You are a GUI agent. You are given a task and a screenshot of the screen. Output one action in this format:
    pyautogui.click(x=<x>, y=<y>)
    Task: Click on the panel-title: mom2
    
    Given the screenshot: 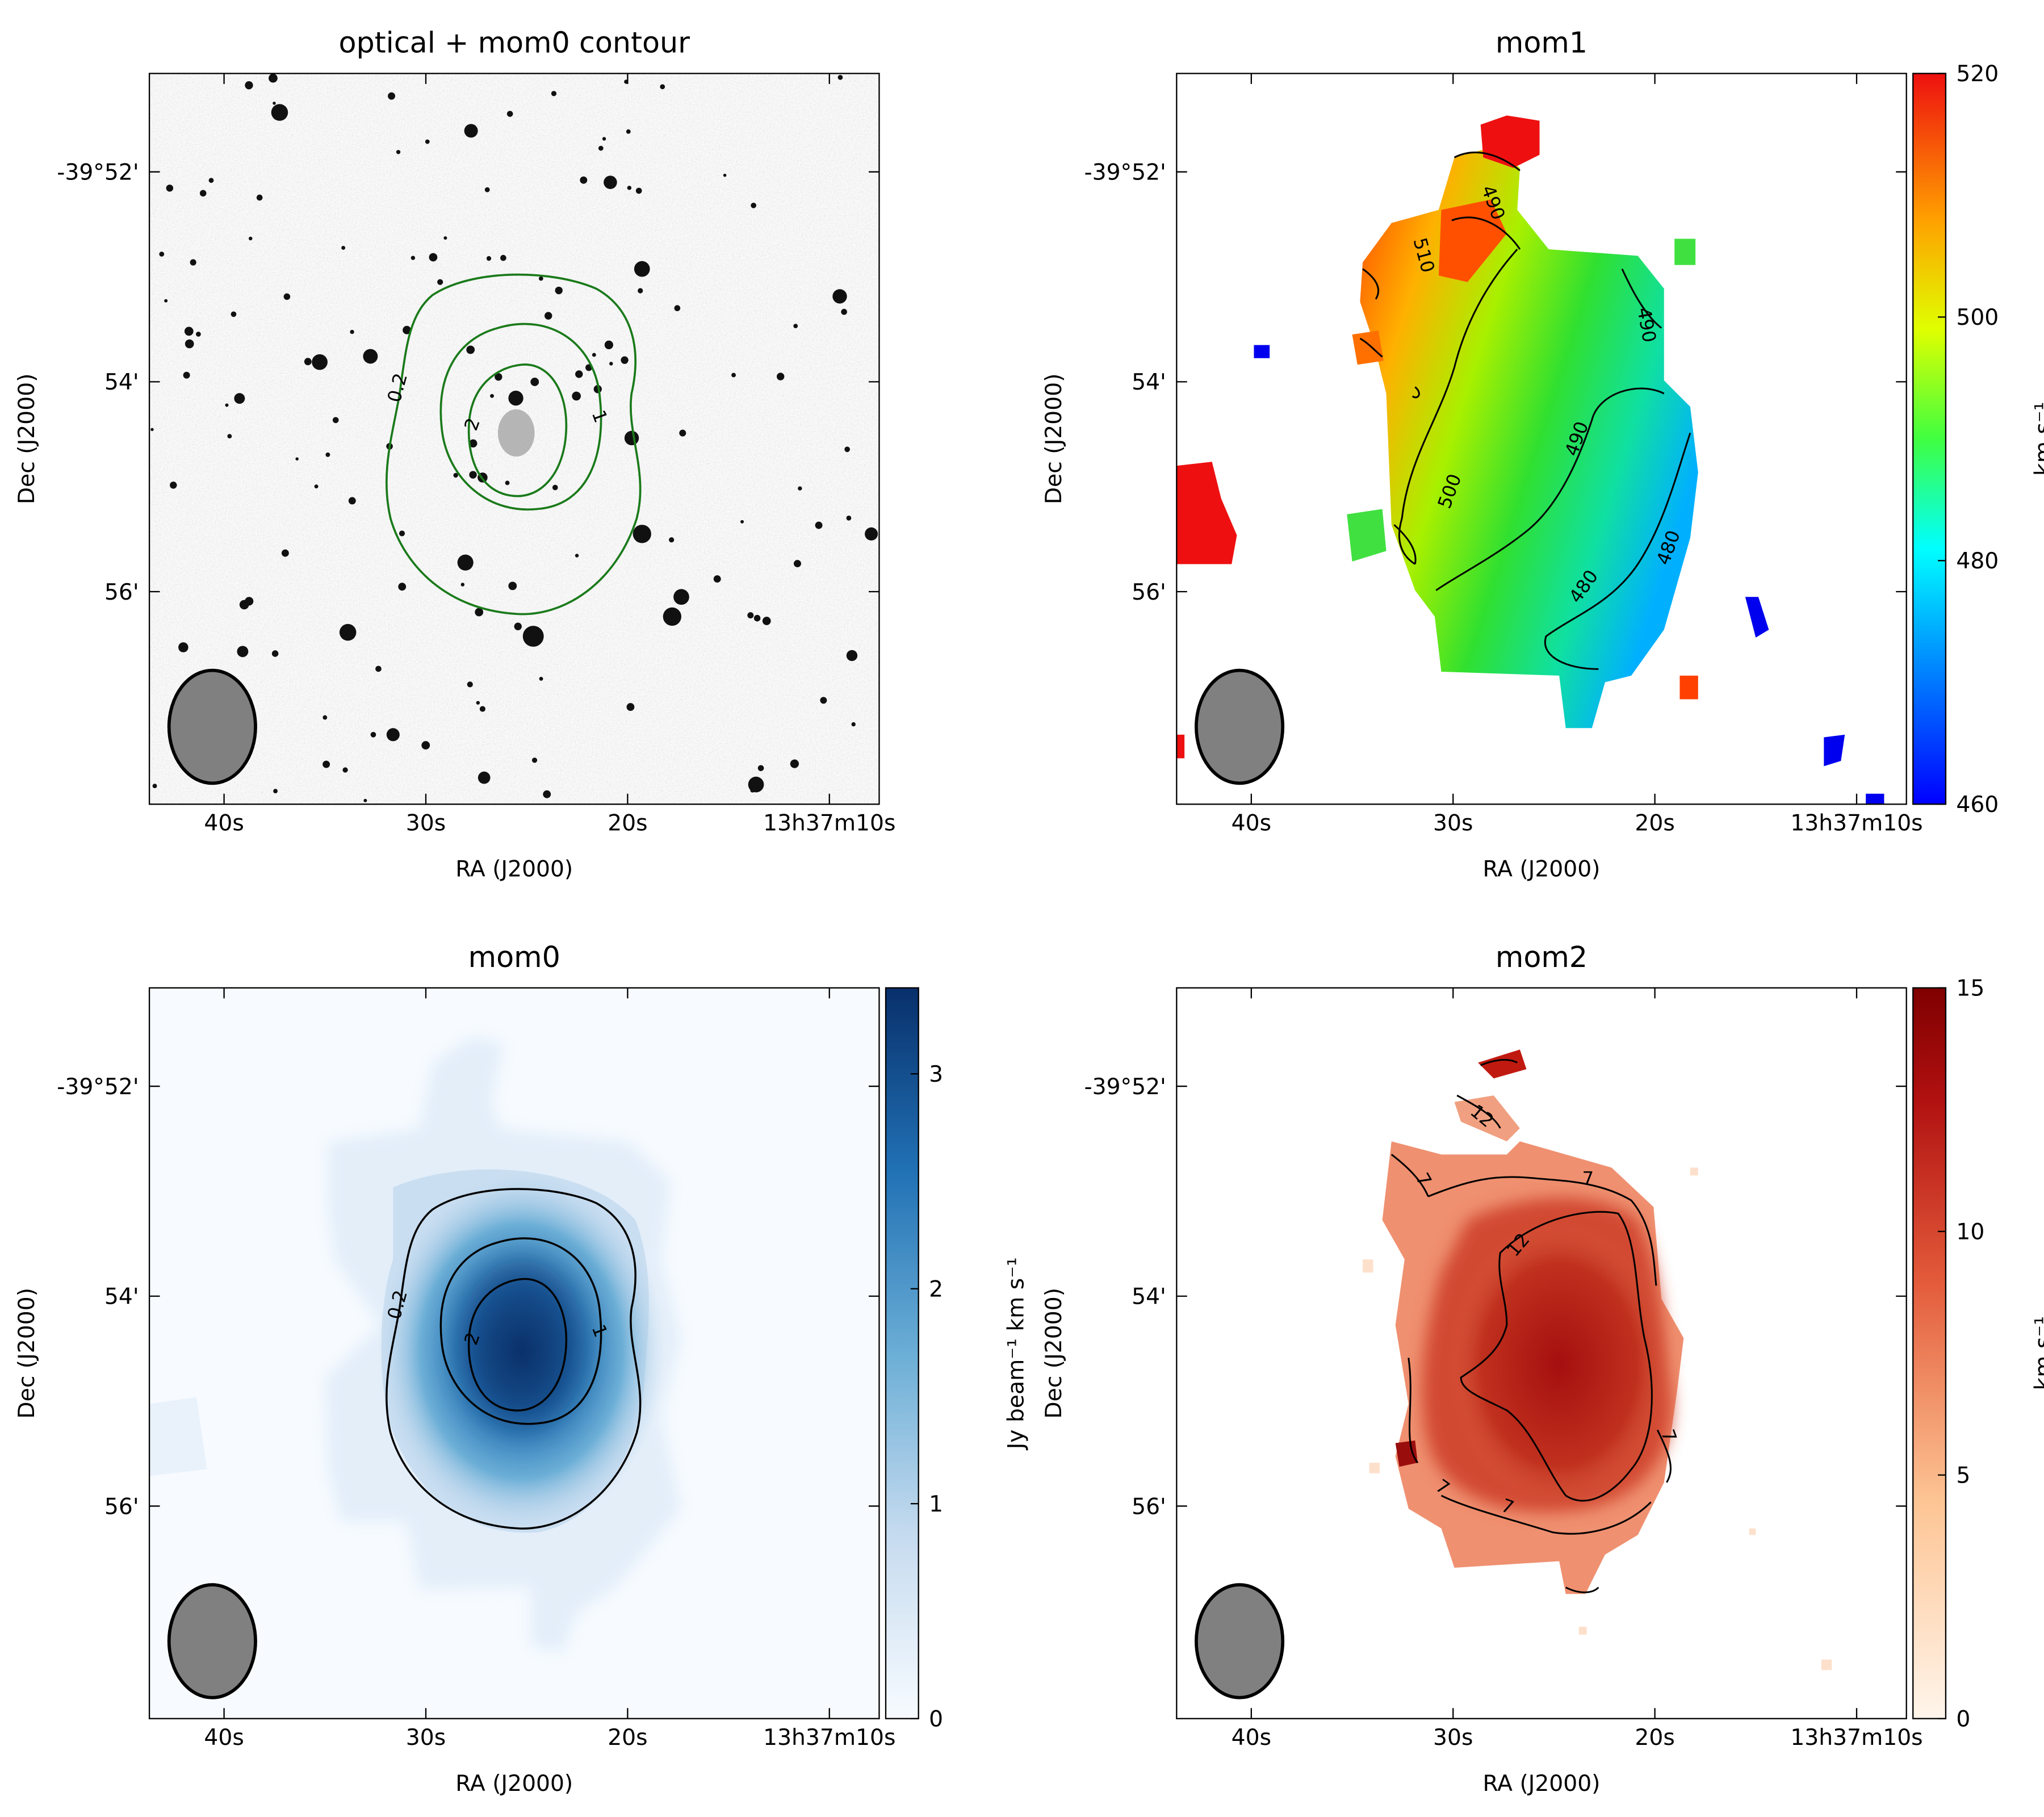 What is the action you would take?
    pyautogui.click(x=1542, y=957)
    